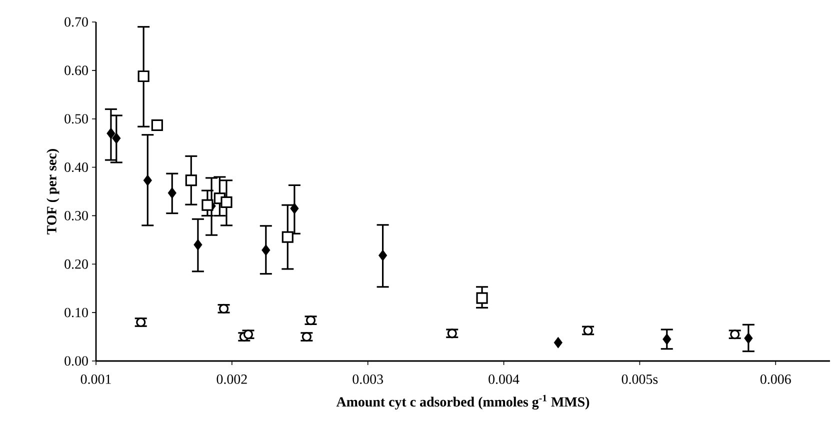  I want to click on y-tick-label: 0.00, so click(76, 361).